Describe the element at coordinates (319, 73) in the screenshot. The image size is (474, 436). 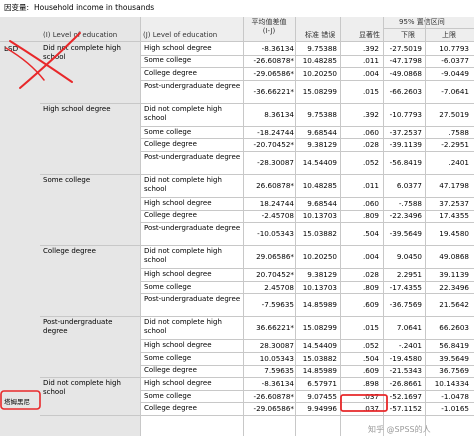
I see `cell-std-error: 10.20250` at that location.